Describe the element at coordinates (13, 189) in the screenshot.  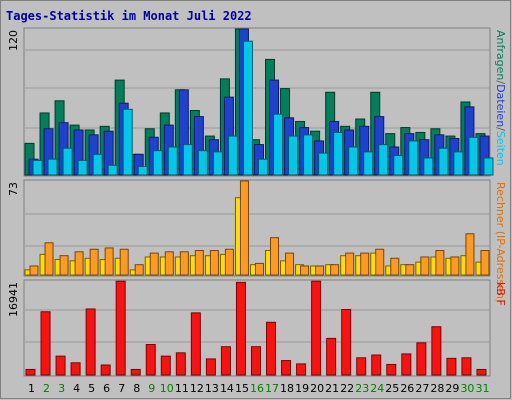
I see `y-max-label: 73` at that location.